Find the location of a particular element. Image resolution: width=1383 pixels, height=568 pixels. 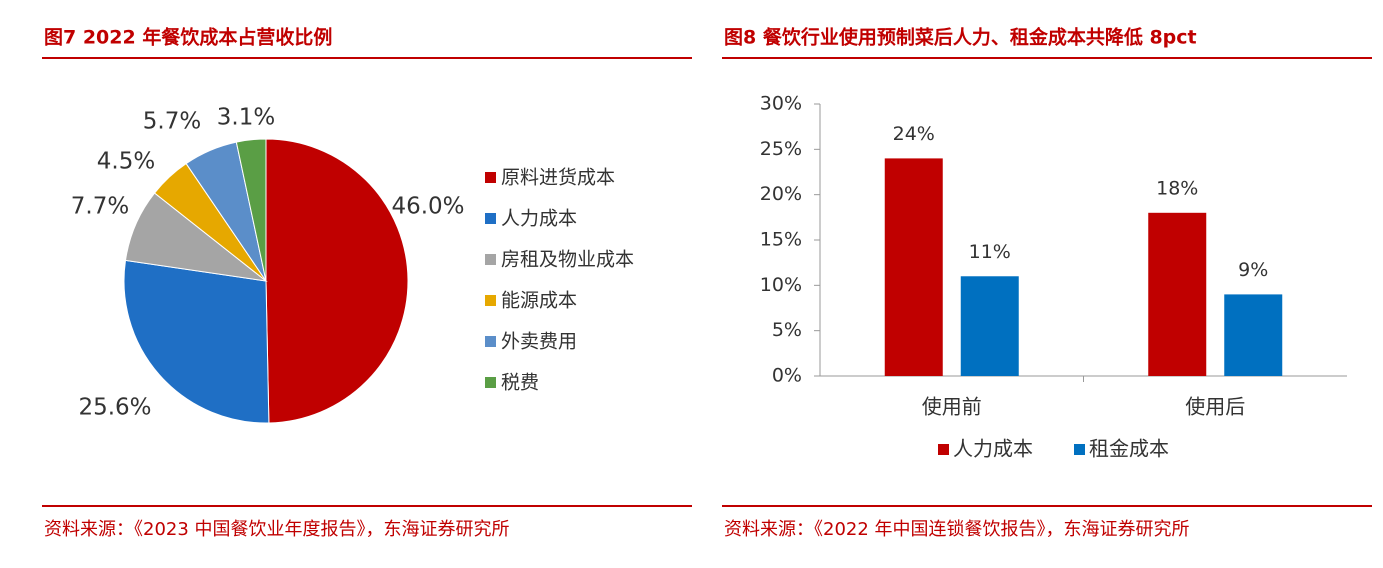

legend-label: 租金成本 is located at coordinates (1129, 449).